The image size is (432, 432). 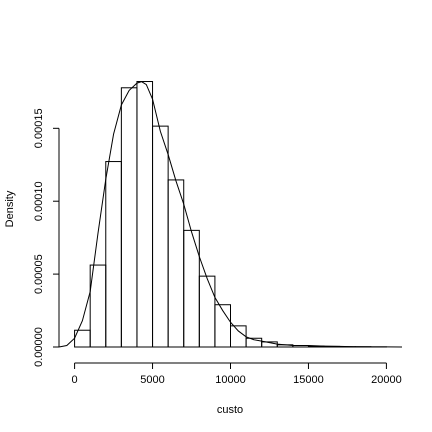 I want to click on x-tick-label: 0, so click(x=75, y=380).